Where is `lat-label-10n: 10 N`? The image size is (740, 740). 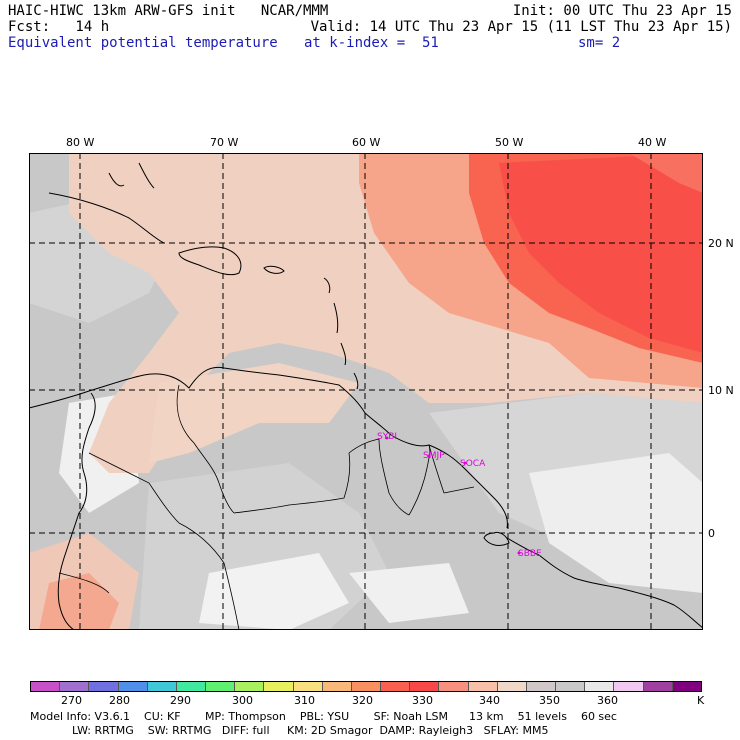 lat-label-10n: 10 N is located at coordinates (721, 390).